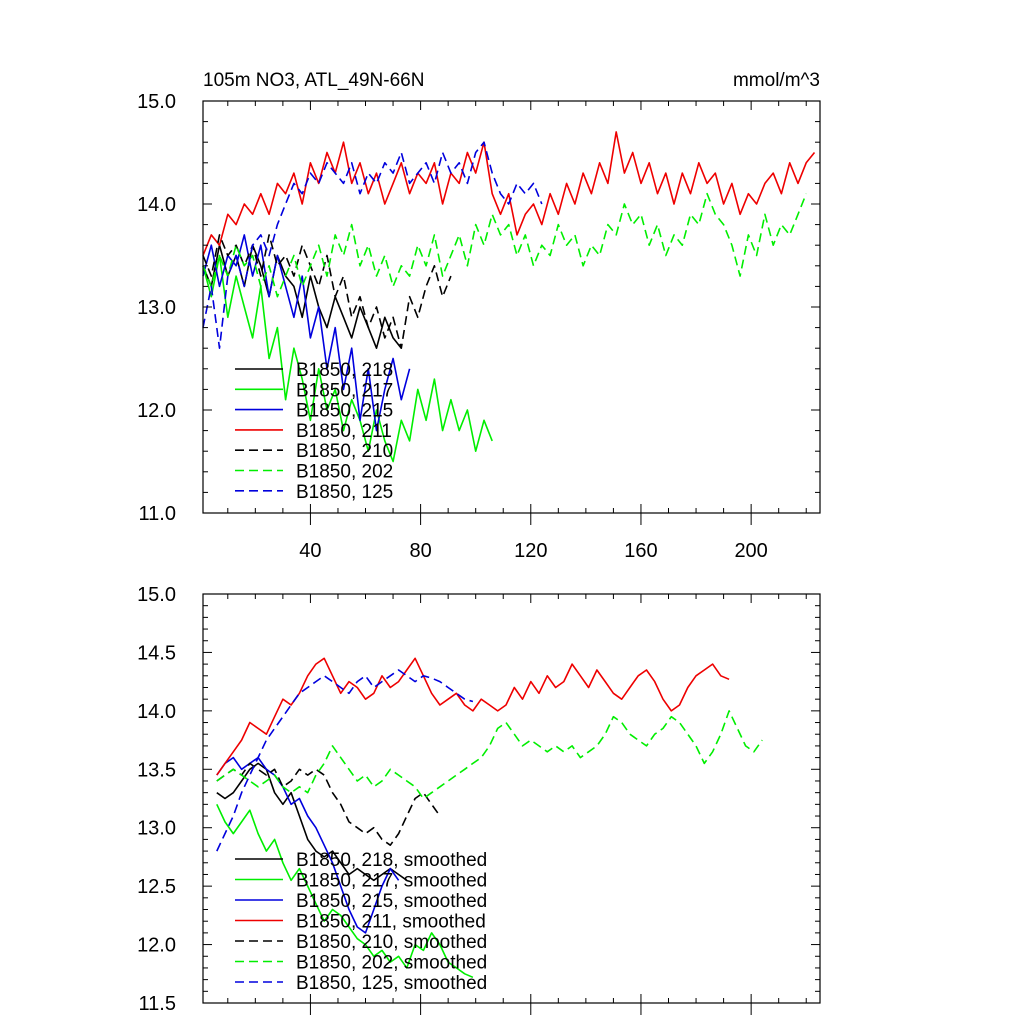 The image size is (1024, 1029). What do you see at coordinates (344, 492) in the screenshot?
I see `legend-label: B1850, 125` at bounding box center [344, 492].